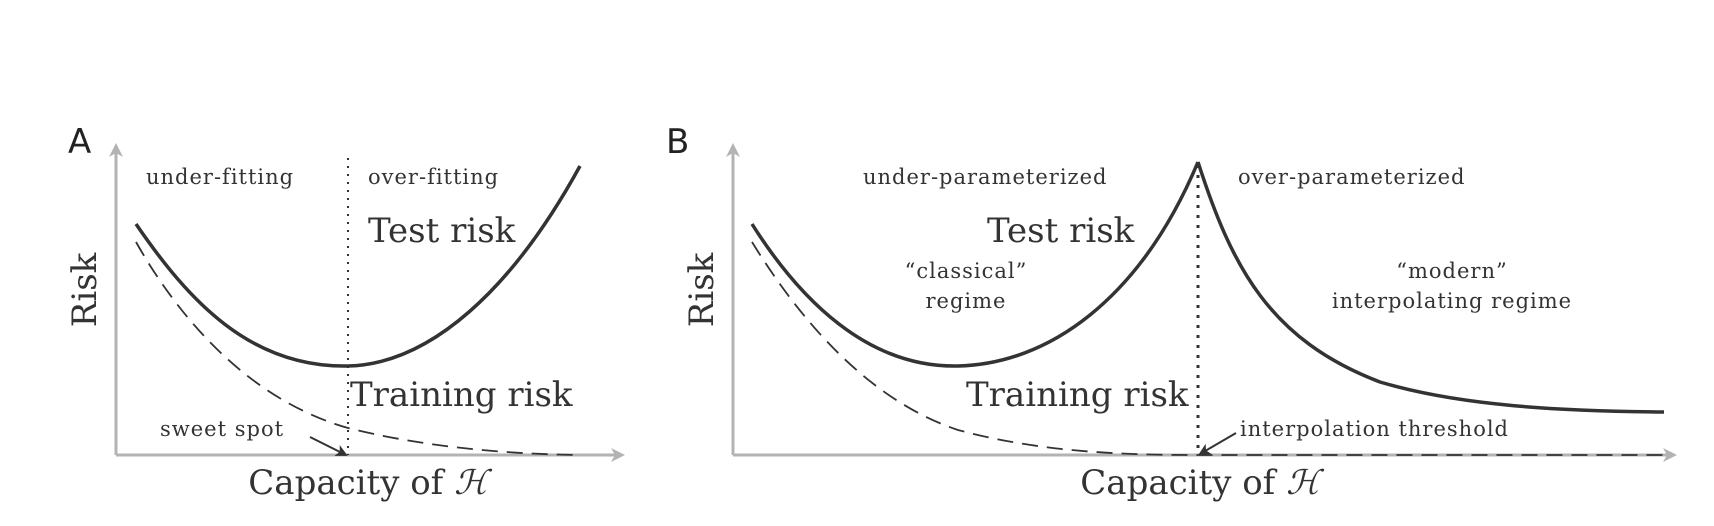 Image resolution: width=1714 pixels, height=526 pixels. What do you see at coordinates (79, 142) in the screenshot?
I see `panel-a-letter: A` at bounding box center [79, 142].